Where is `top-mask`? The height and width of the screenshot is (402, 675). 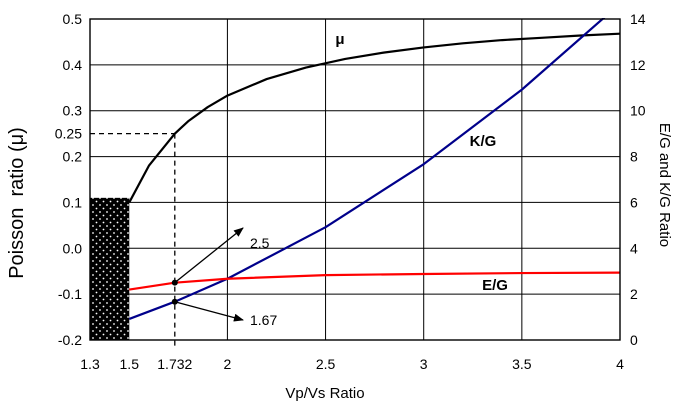 top-mask is located at coordinates (355, 9).